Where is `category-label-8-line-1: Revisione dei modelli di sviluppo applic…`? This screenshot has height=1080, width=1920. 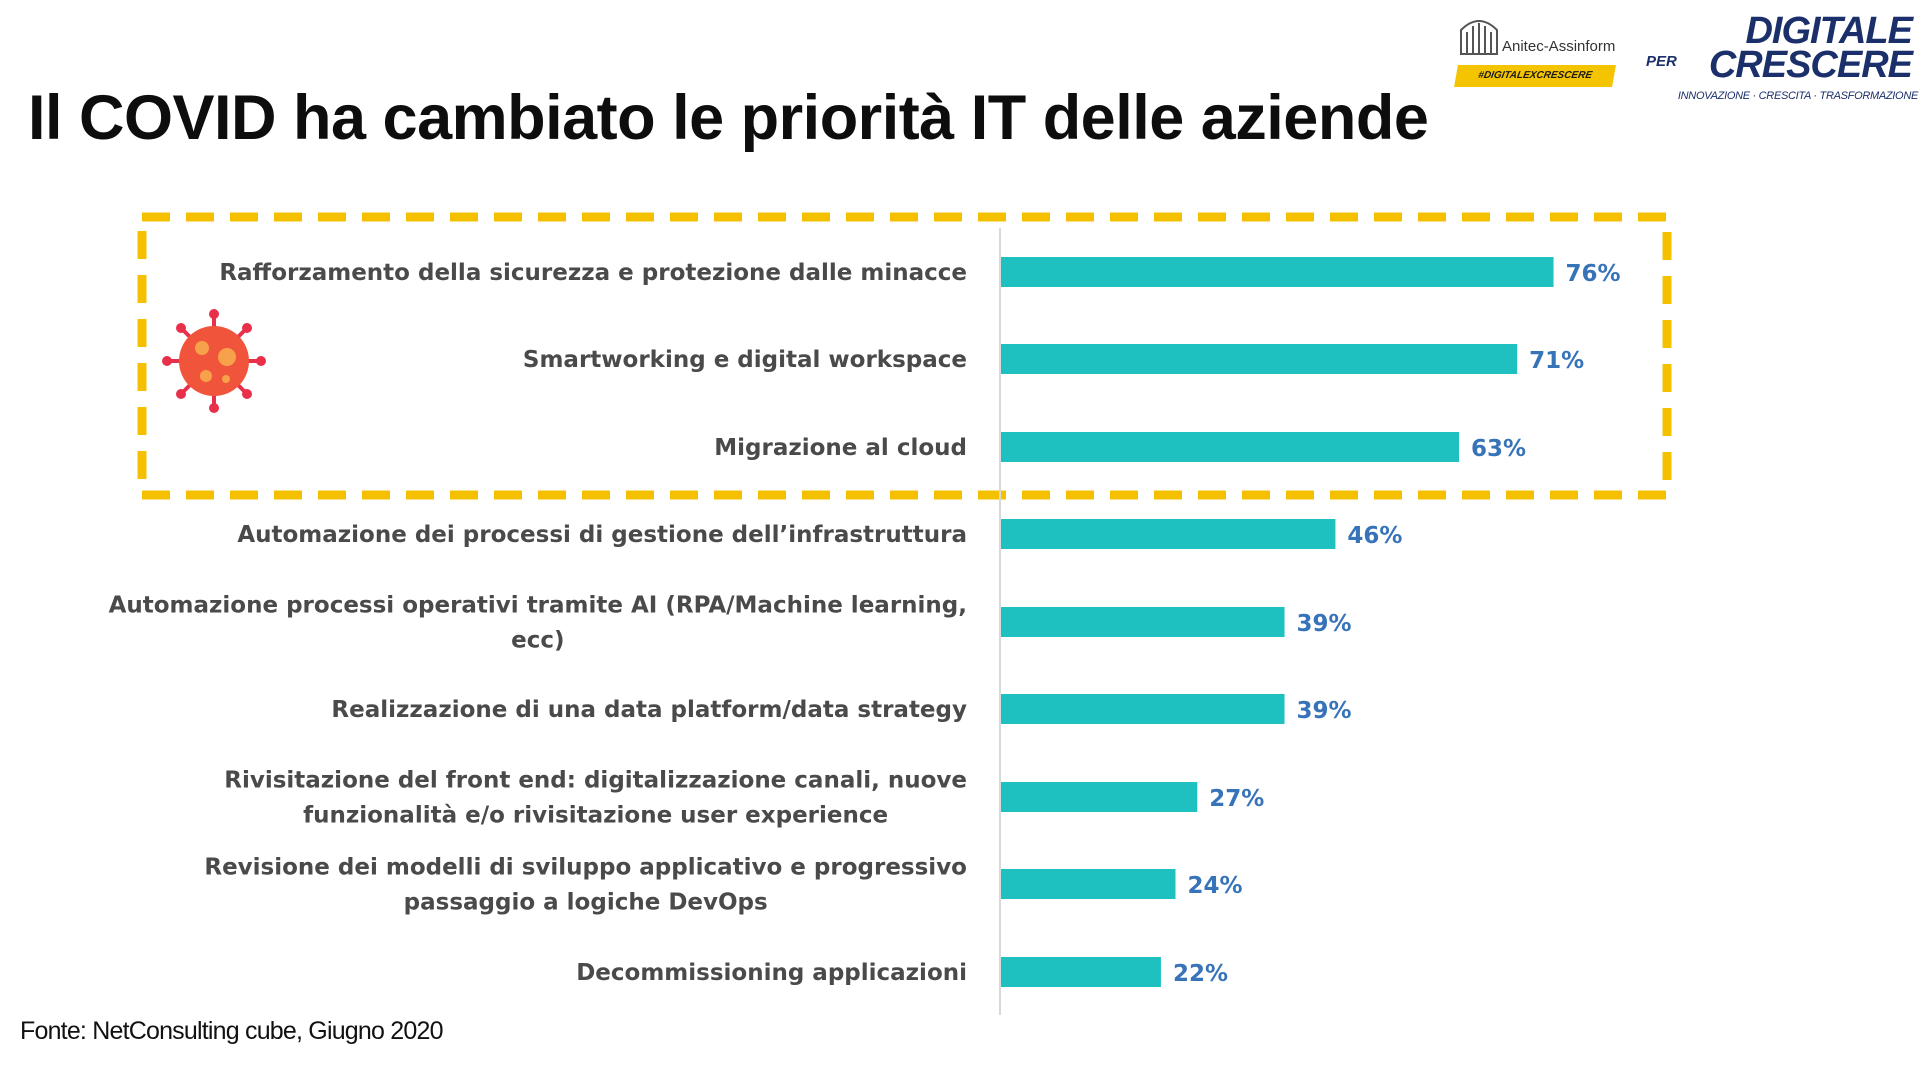 category-label-8-line-1: Revisione dei modelli di sviluppo applic… is located at coordinates (585, 868).